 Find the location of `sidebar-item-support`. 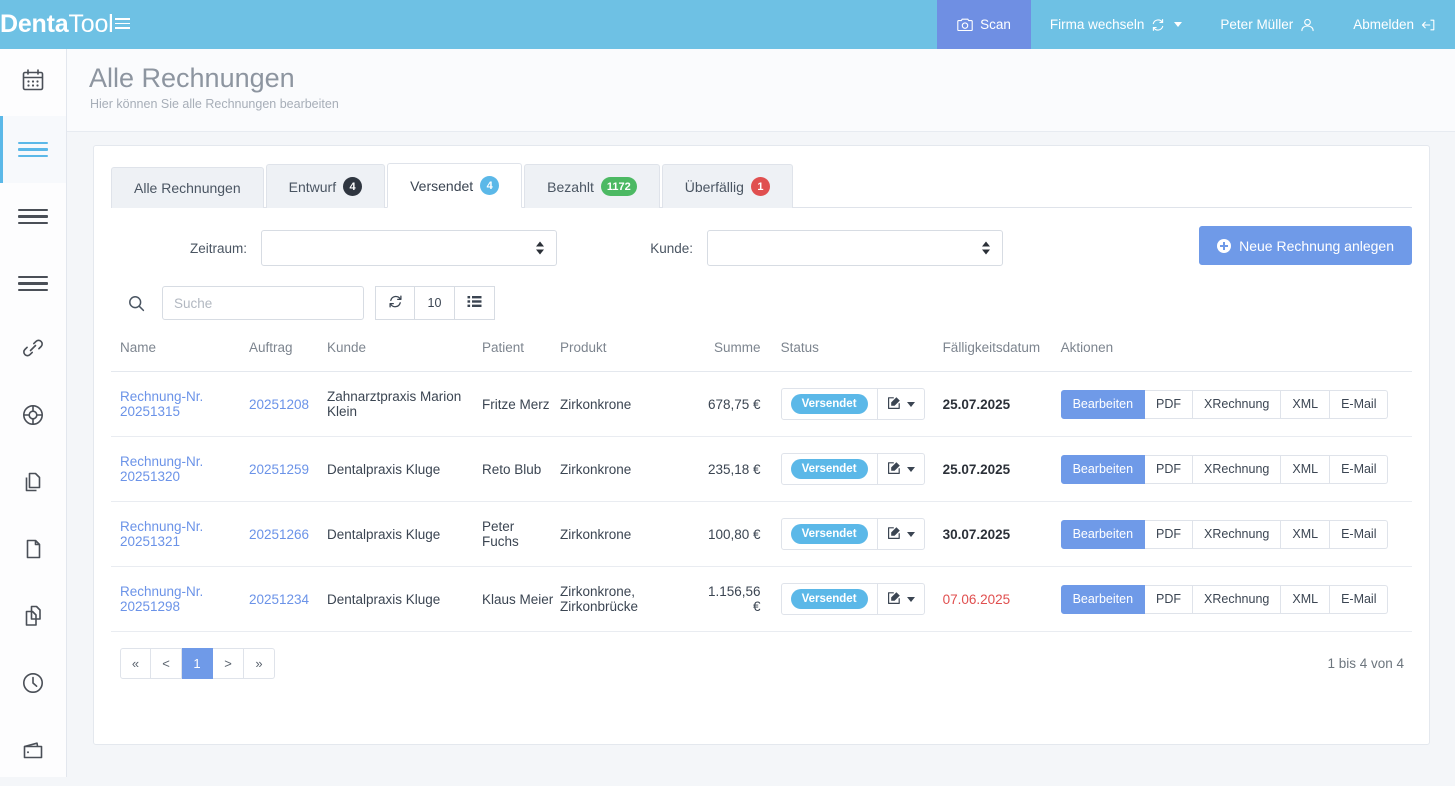

sidebar-item-support is located at coordinates (33, 417).